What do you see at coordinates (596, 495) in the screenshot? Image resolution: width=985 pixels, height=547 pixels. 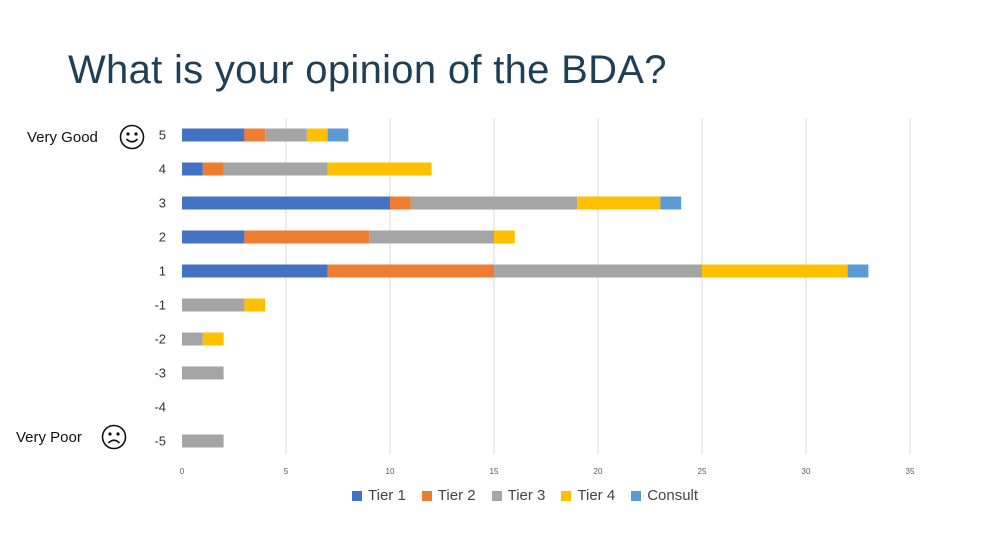 I see `legend-label: Tier 4` at bounding box center [596, 495].